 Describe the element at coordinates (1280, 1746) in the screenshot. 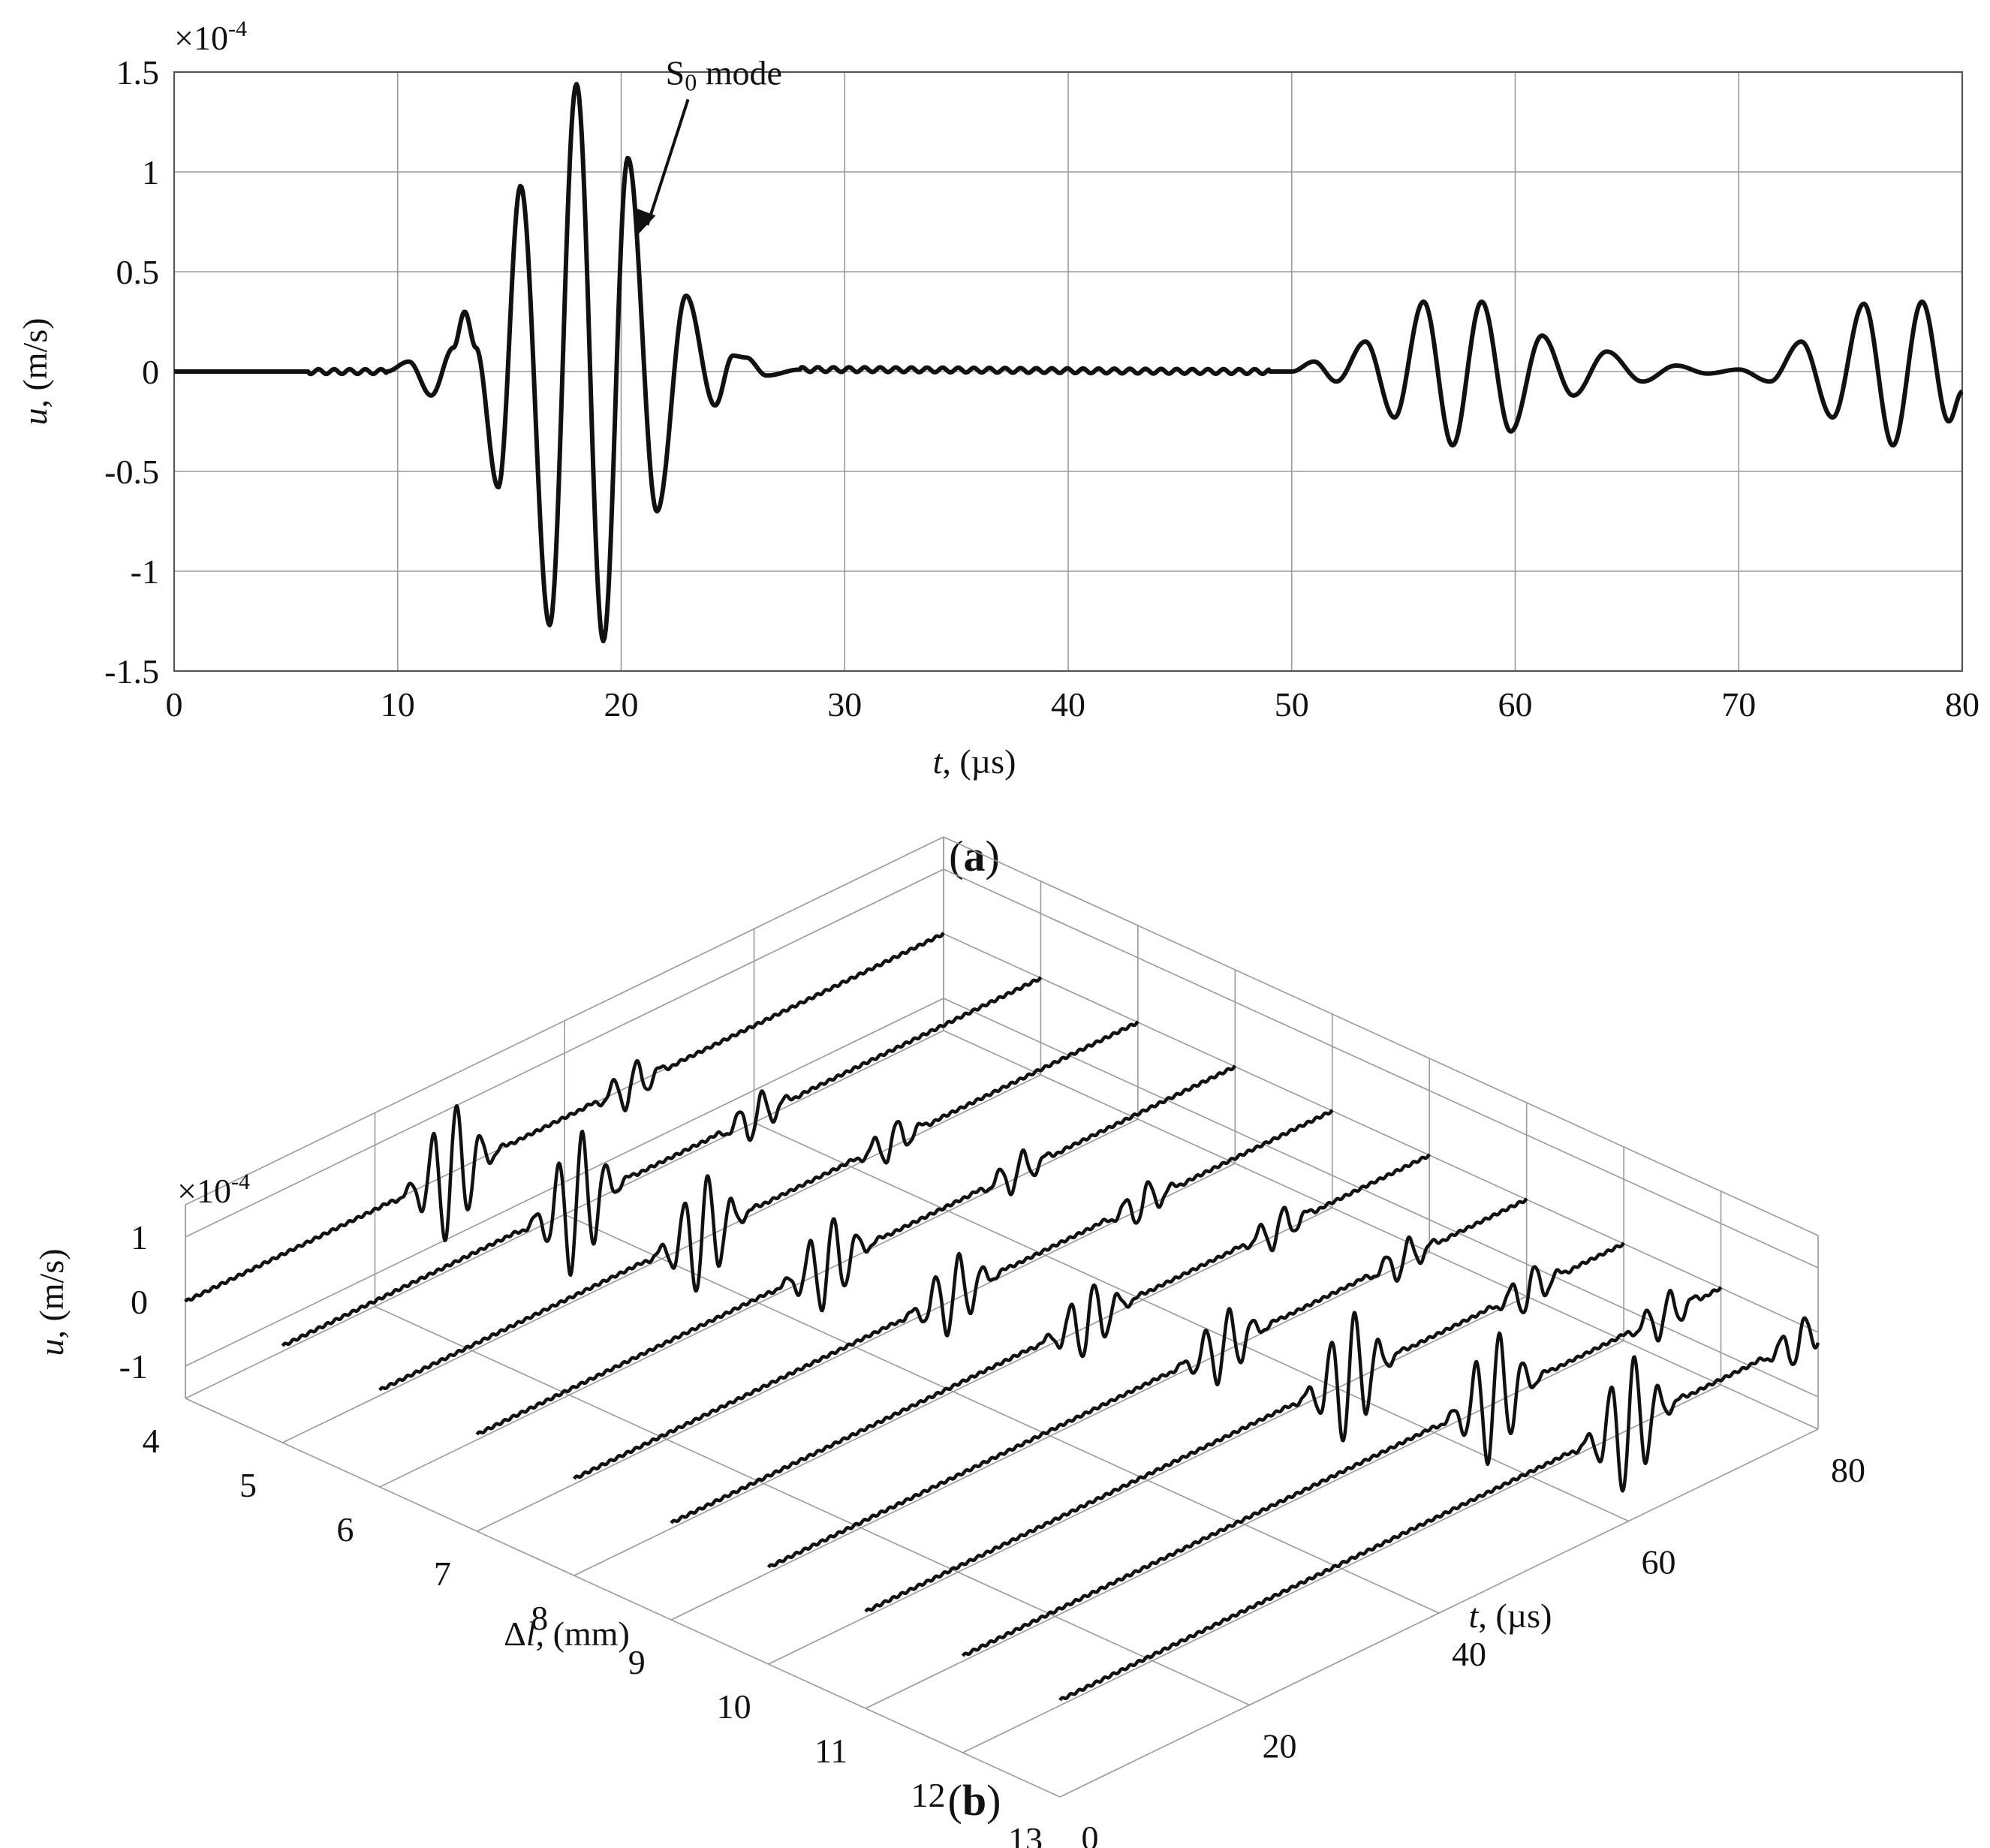

I see `panel-b-t-tick-label: 20` at that location.